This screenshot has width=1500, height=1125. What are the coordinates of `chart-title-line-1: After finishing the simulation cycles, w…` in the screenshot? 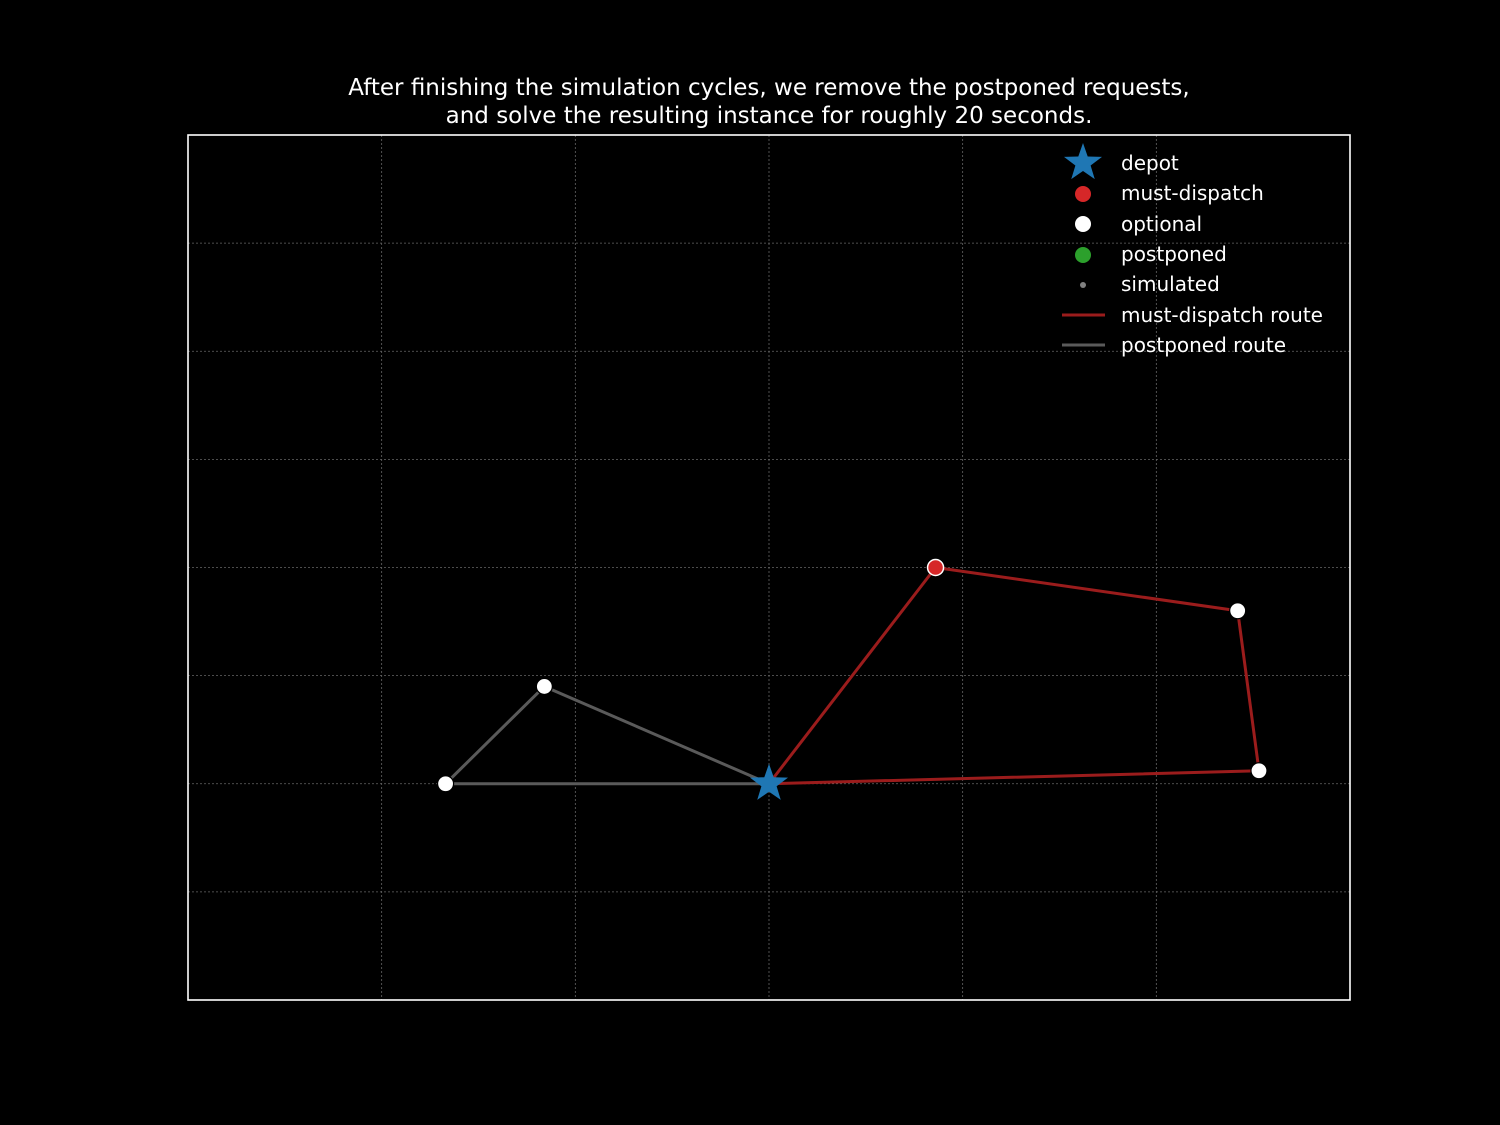 It's located at (768, 88).